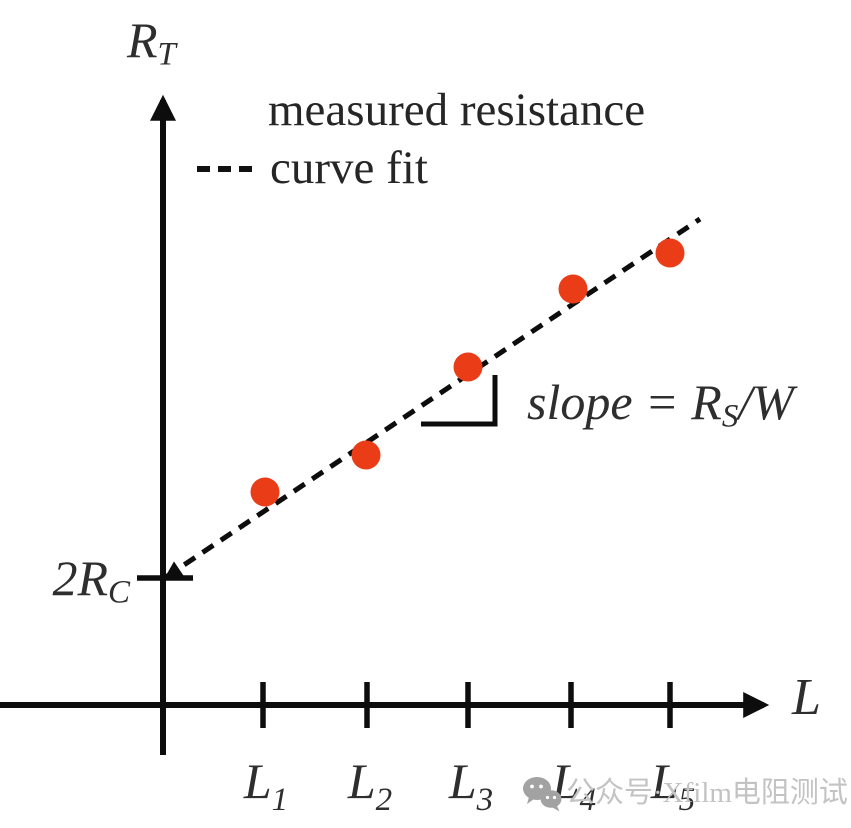 The image size is (851, 828). I want to click on legend-dot-marker, so click(227, 112).